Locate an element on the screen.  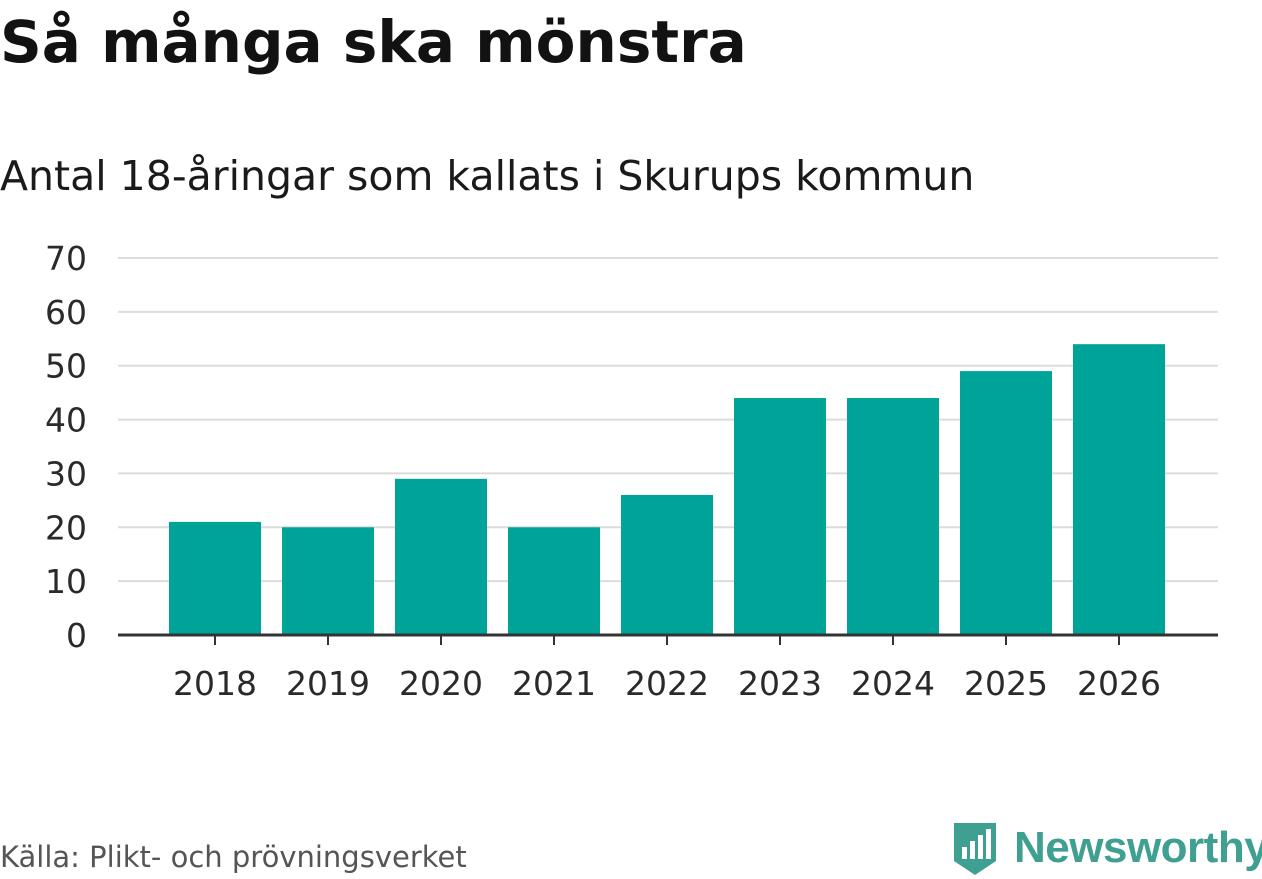
y-tick-label: 60 is located at coordinates (66, 312).